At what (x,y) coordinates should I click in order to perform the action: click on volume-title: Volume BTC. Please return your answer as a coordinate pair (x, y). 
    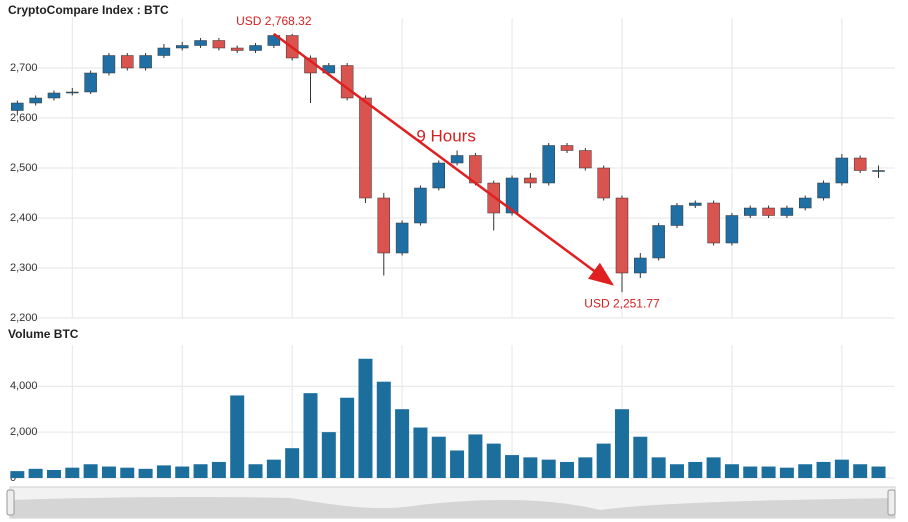
    Looking at the image, I should click on (43, 334).